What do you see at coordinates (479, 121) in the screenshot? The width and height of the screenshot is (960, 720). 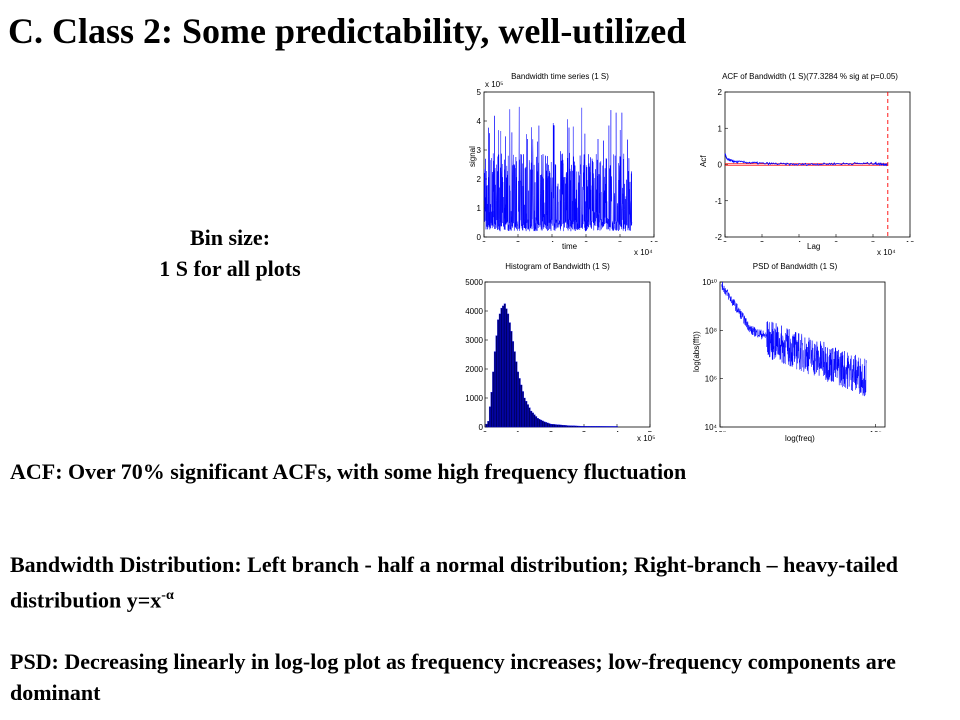 I see `ts-ytick-label: 4` at bounding box center [479, 121].